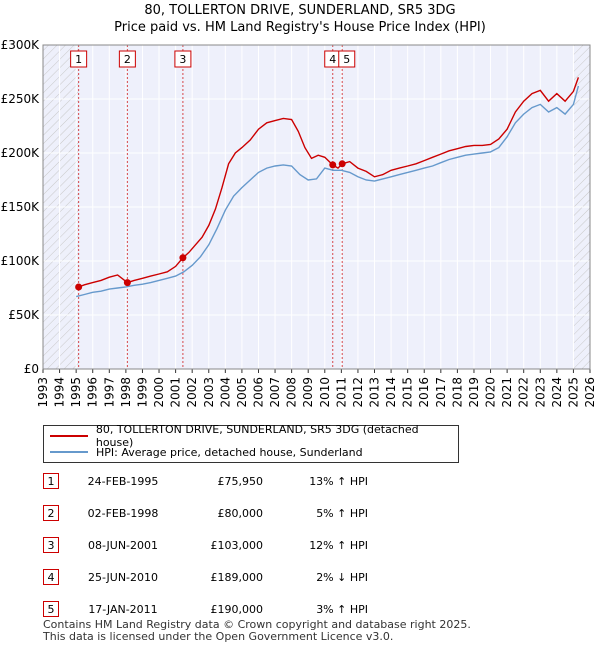 This screenshot has width=600, height=650. Describe the element at coordinates (424, 392) in the screenshot. I see `x-tick-label: 2016` at that location.